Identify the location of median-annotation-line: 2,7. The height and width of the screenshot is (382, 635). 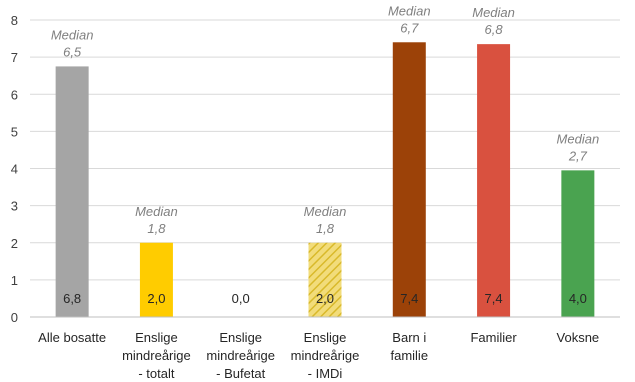
(578, 155).